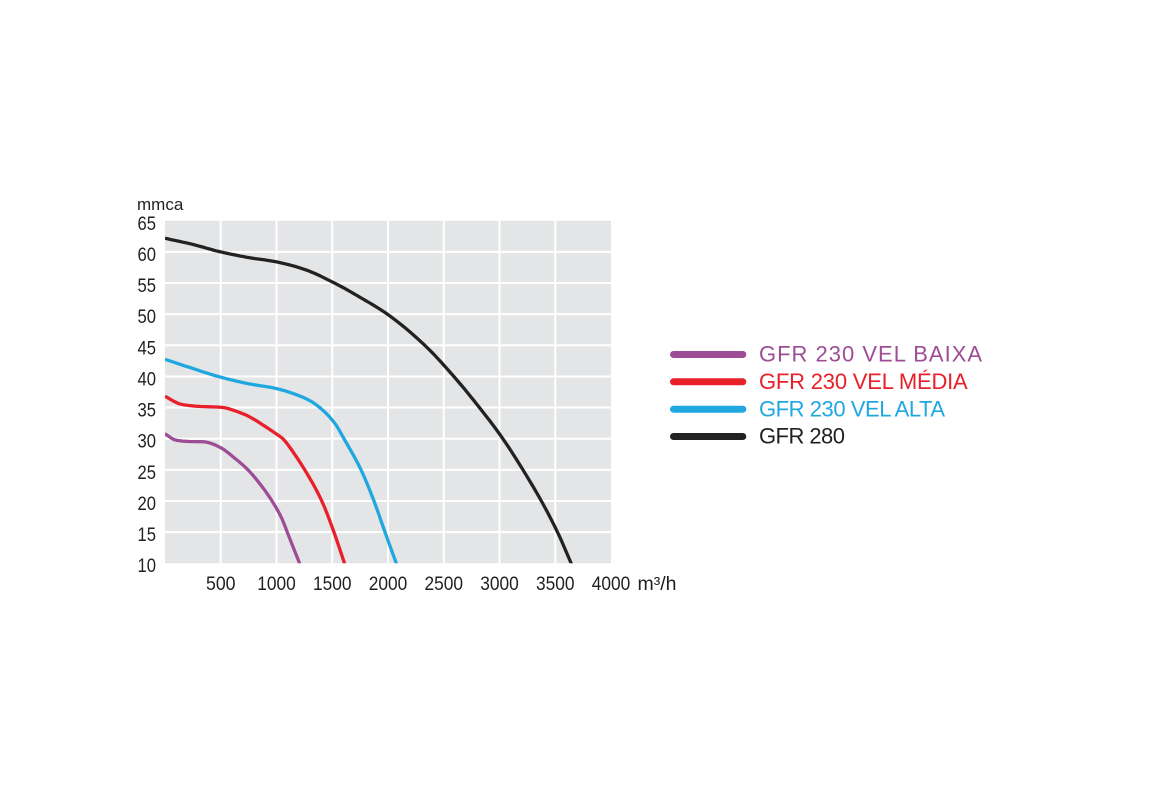 The image size is (1150, 794). Describe the element at coordinates (657, 584) in the screenshot. I see `svg-text: m³/h` at that location.